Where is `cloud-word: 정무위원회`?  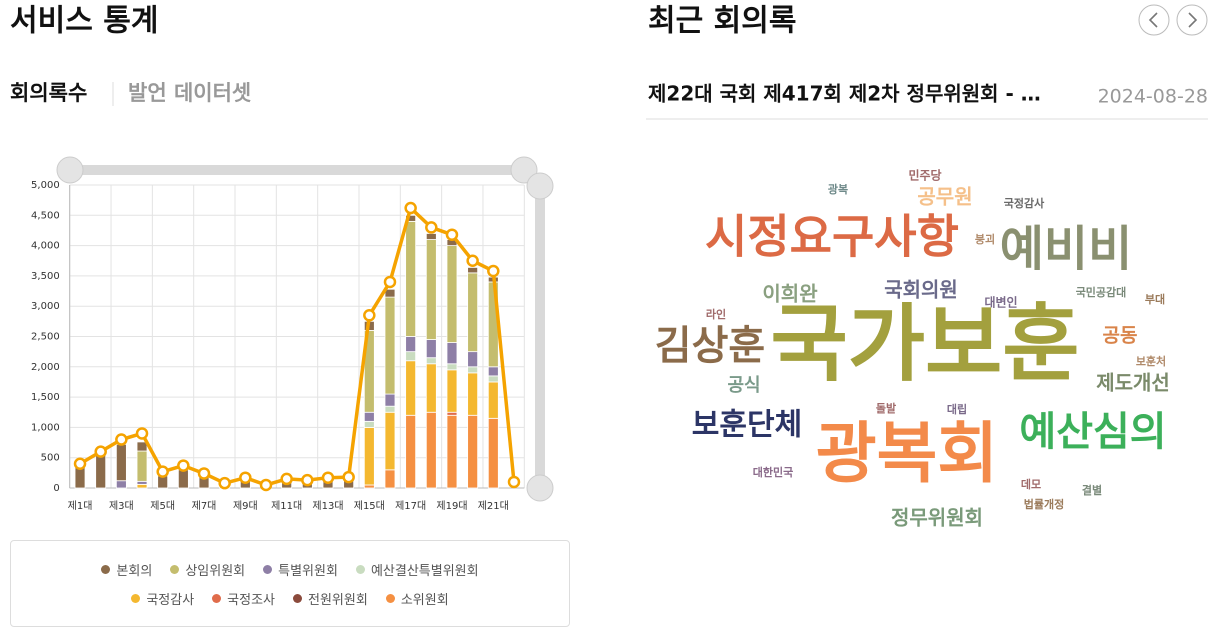 cloud-word: 정무위원회 is located at coordinates (937, 518).